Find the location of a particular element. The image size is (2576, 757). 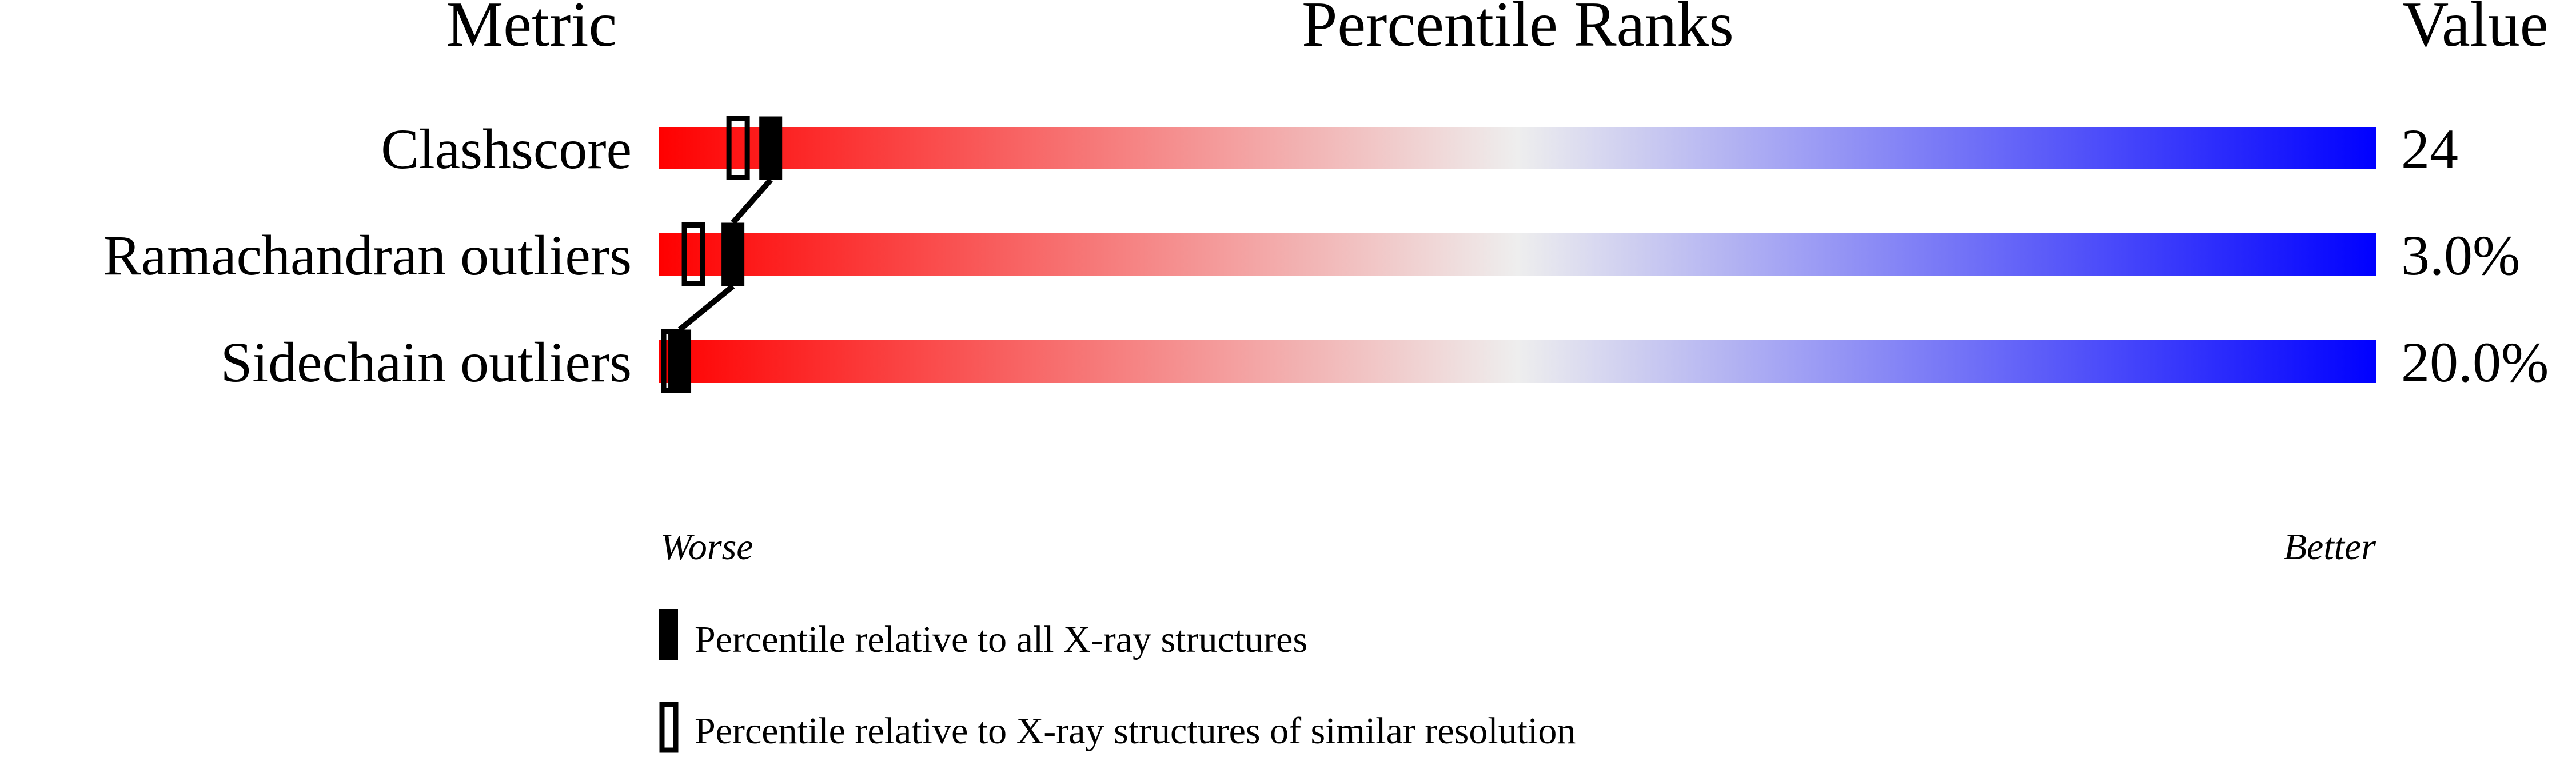

header-metric: Metric is located at coordinates (531, 30).